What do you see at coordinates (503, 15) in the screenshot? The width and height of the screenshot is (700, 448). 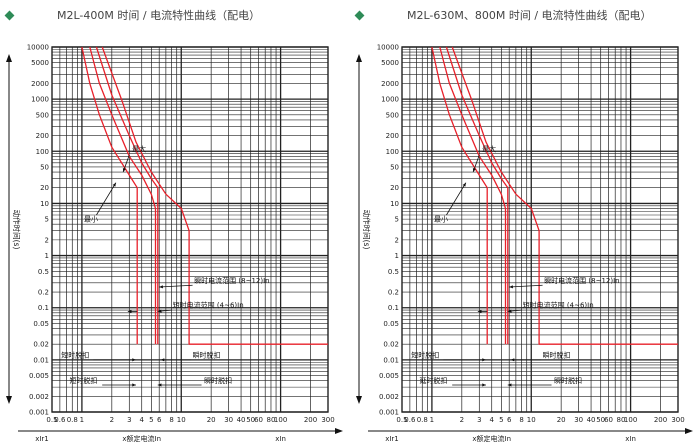 I see `chart-heading-right: M2L-630M、800M 时间 / 电流特性曲线（配电）` at bounding box center [503, 15].